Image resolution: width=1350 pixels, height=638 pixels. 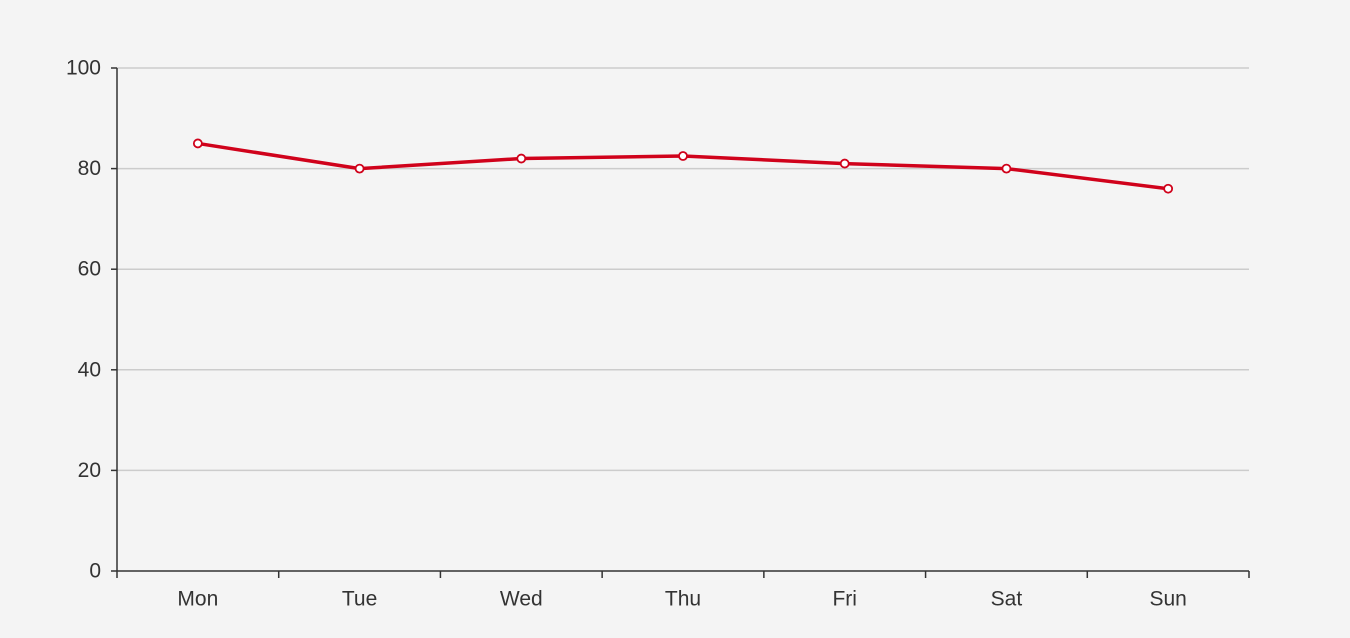 What do you see at coordinates (89, 168) in the screenshot?
I see `y-tick-label: 80` at bounding box center [89, 168].